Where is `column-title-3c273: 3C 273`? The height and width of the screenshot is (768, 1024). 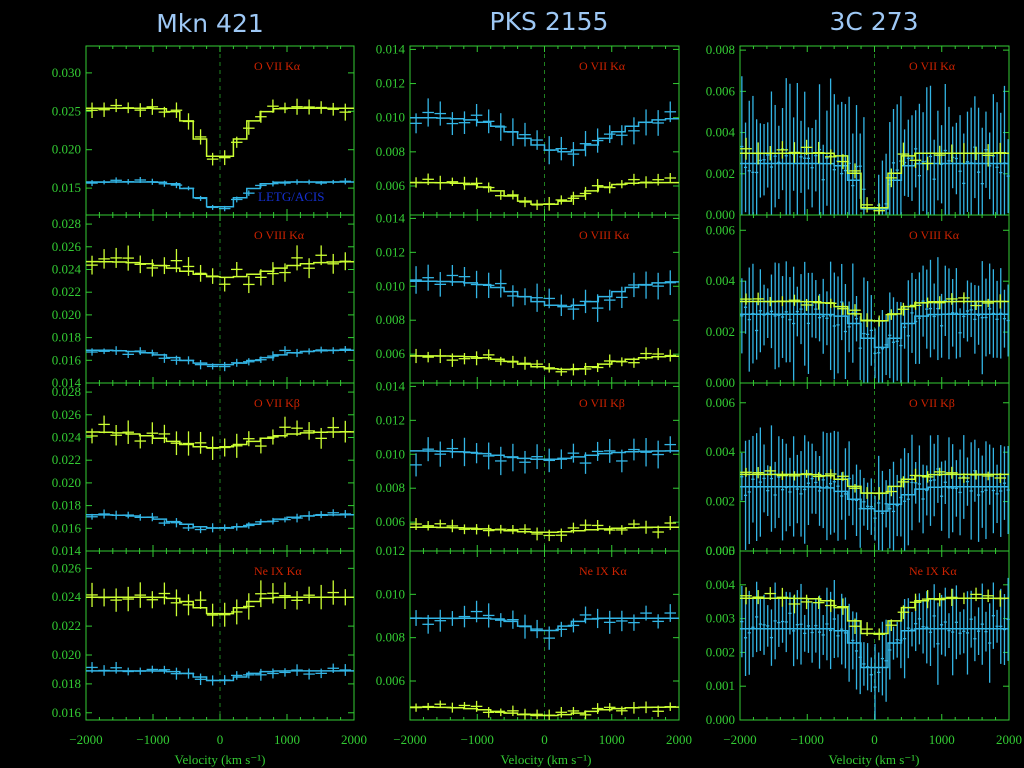
column-title-3c273: 3C 273 is located at coordinates (873, 21).